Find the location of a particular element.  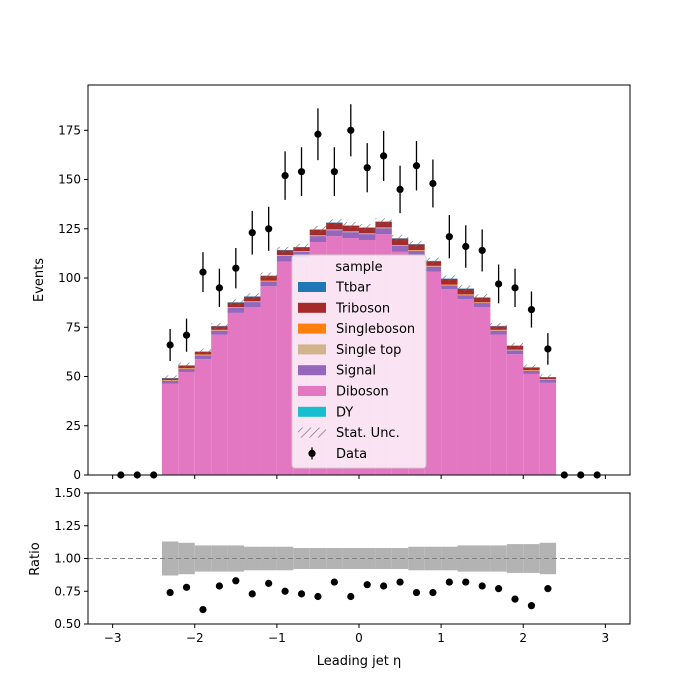

x-tick-label: −1 is located at coordinates (277, 638).